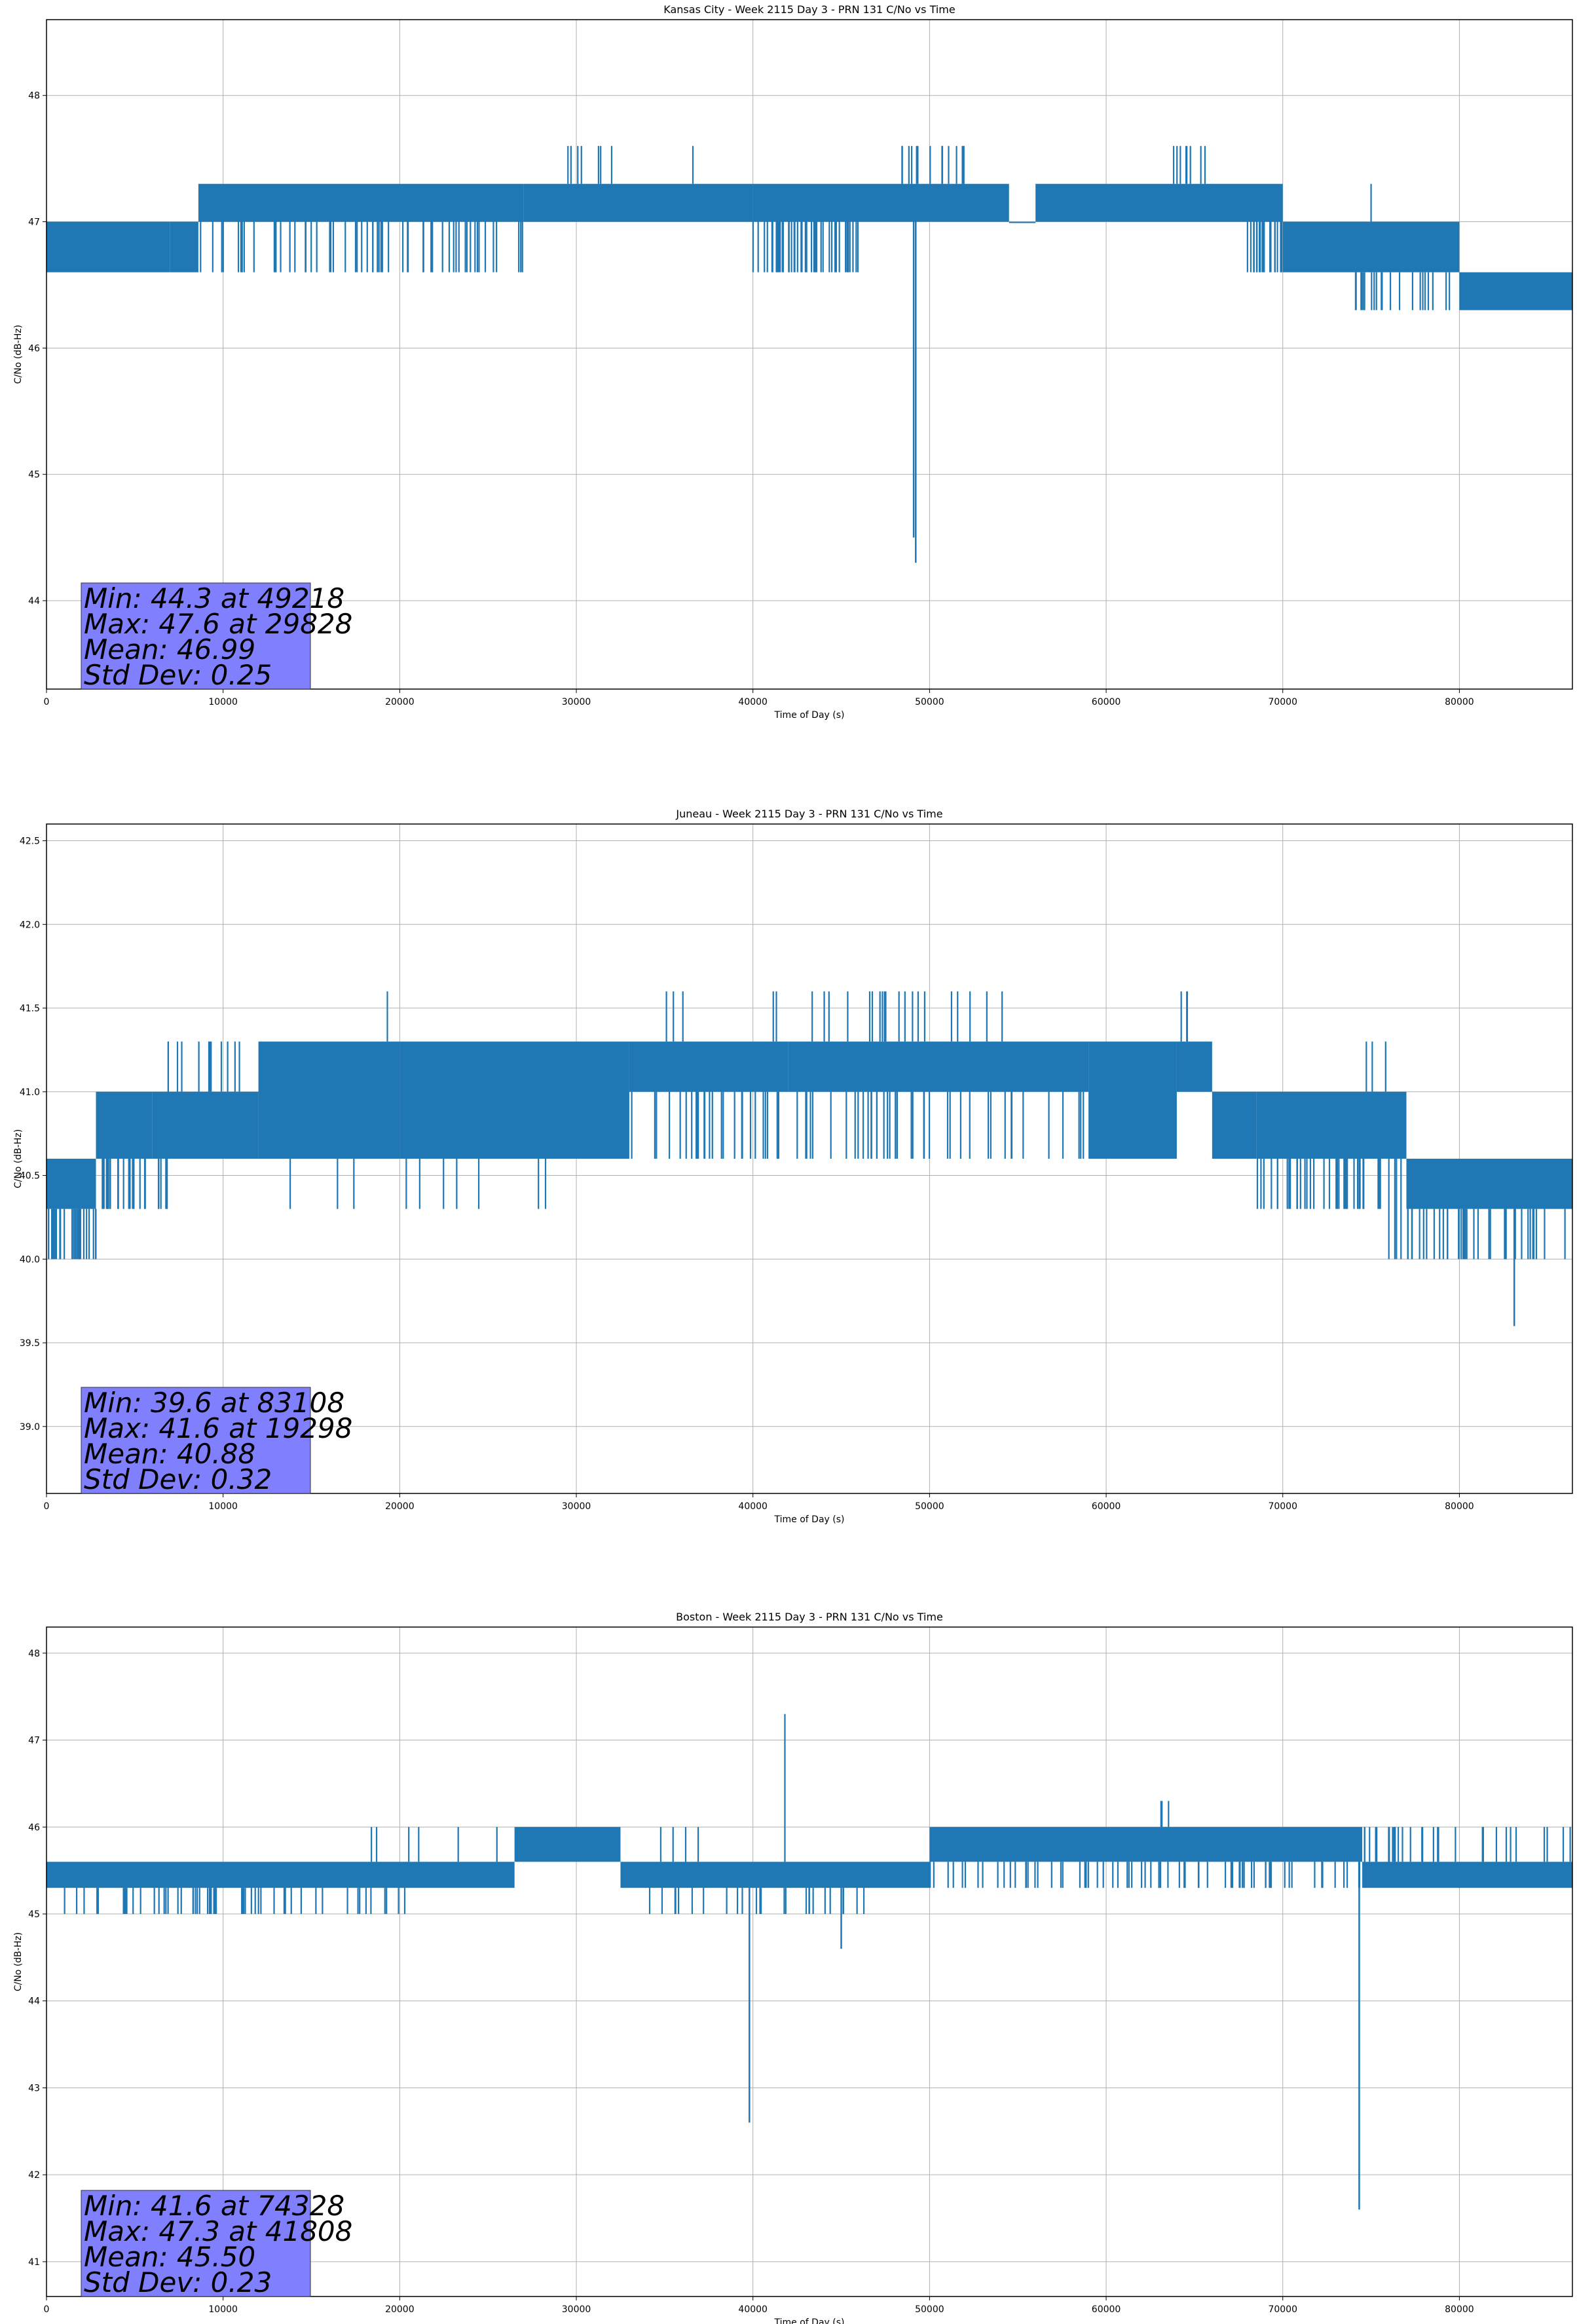 Image resolution: width=1577 pixels, height=2324 pixels. What do you see at coordinates (30, 1008) in the screenshot?
I see `y-tick-label: 41.5` at bounding box center [30, 1008].